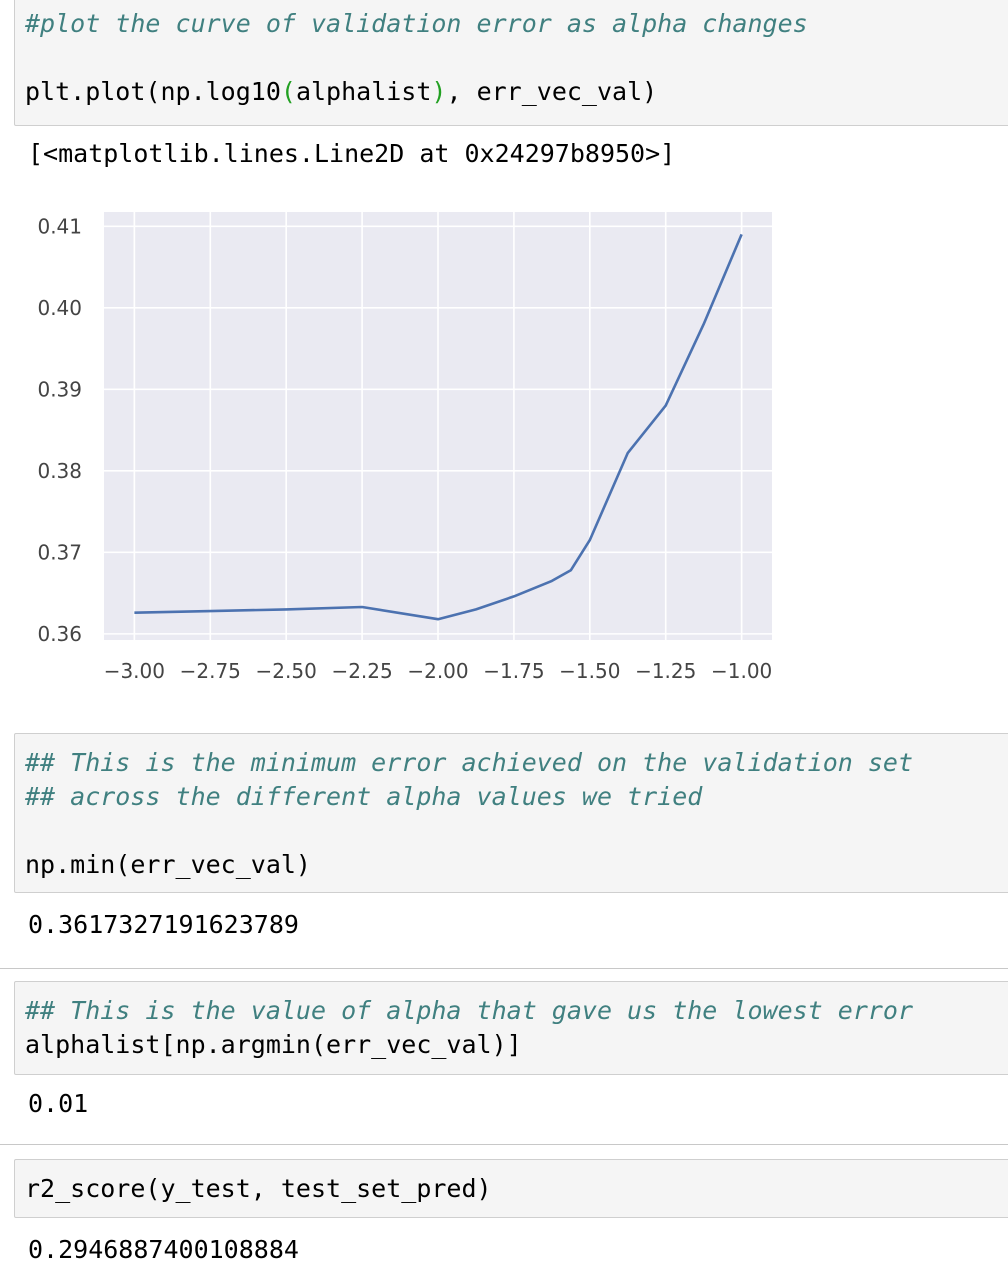  What do you see at coordinates (286, 671) in the screenshot?
I see `x-tick-label: −2.50` at bounding box center [286, 671].